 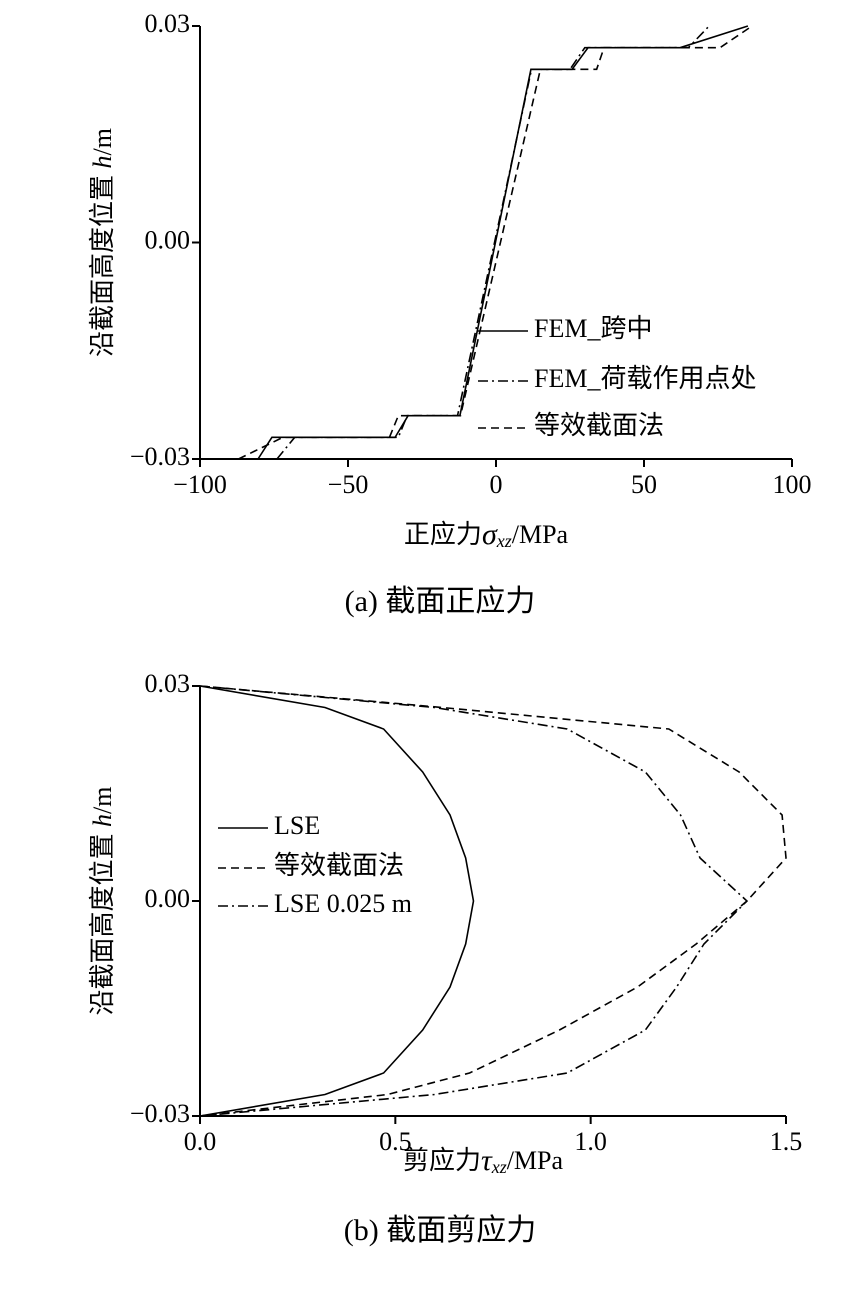 I want to click on x-tick-label: 50, so click(x=644, y=484).